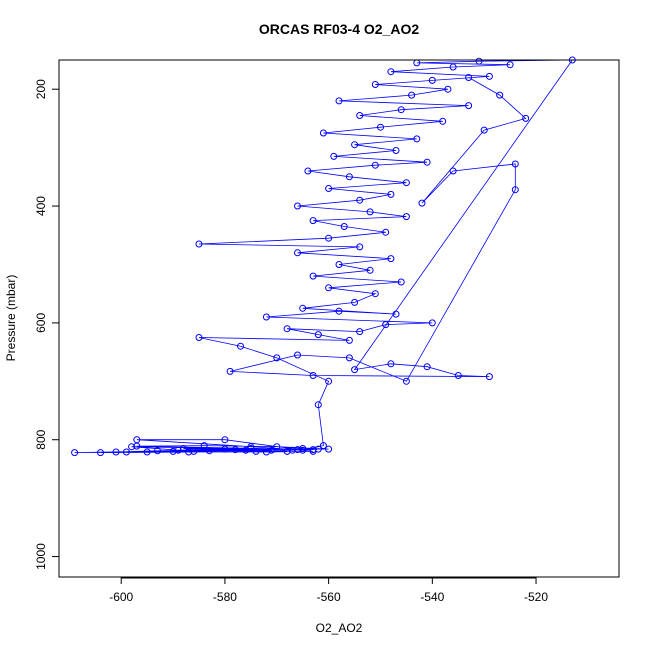  What do you see at coordinates (11, 318) in the screenshot?
I see `y-axis-label: Pressure (mbar)` at bounding box center [11, 318].